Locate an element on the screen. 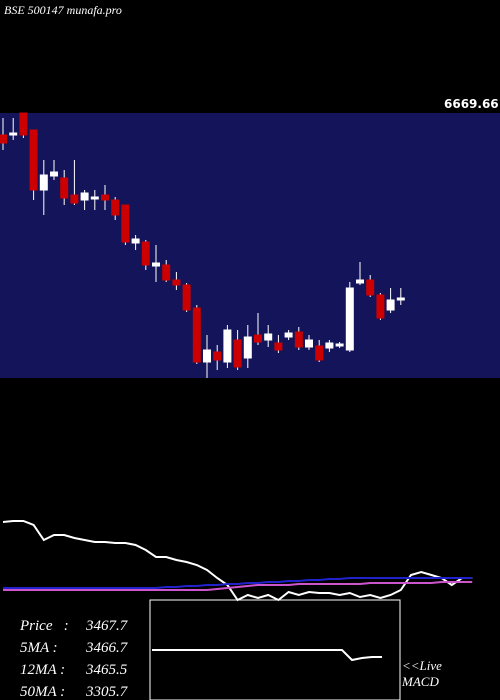  macd-box is located at coordinates (275, 649).